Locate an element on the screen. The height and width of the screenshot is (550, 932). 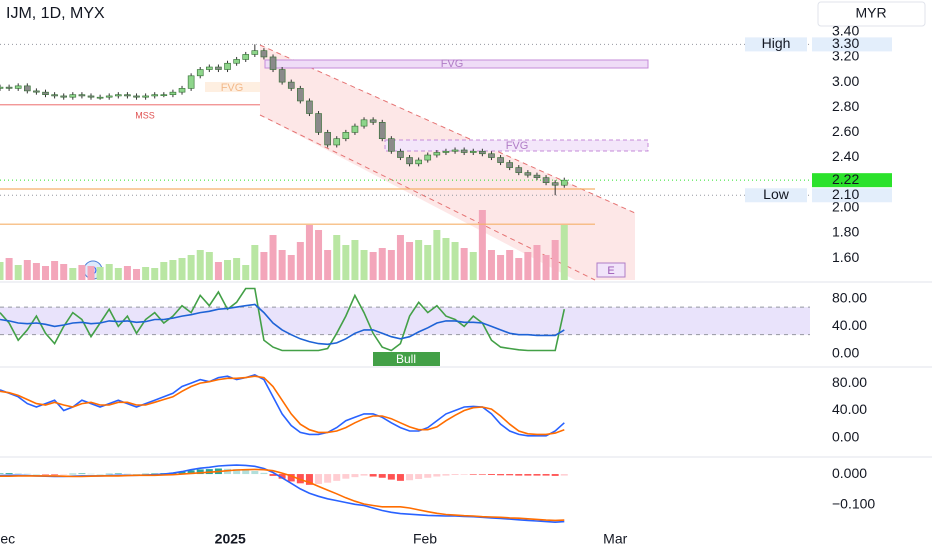
marker-name: Low is located at coordinates (776, 194).